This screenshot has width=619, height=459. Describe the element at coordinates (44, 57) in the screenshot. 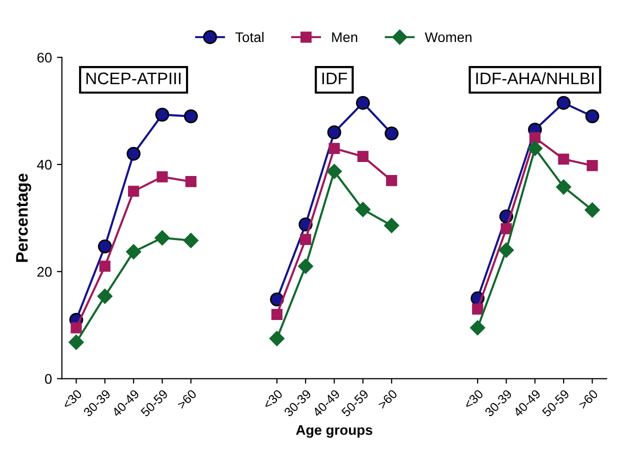

I see `y-tick-label: 60` at that location.